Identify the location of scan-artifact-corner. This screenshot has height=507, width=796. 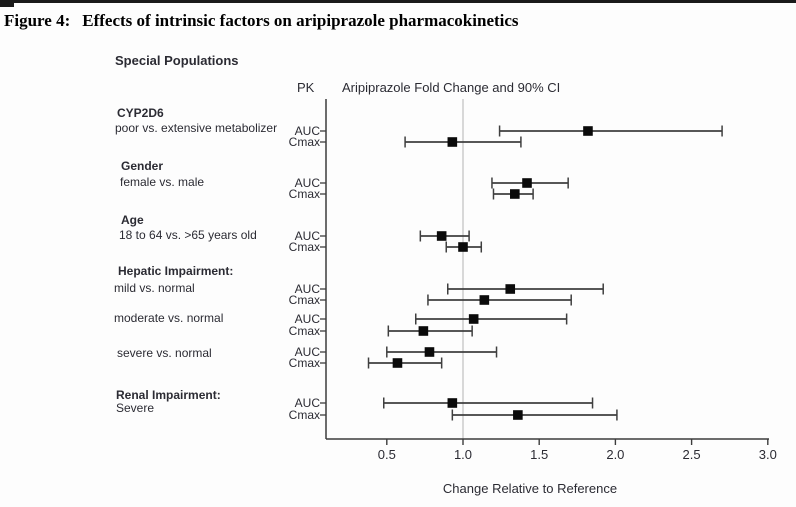
(7, 3).